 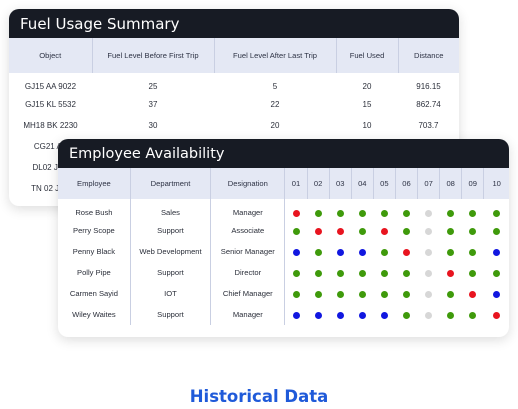 What do you see at coordinates (248, 293) in the screenshot?
I see `employee-designation-cell: Chief Manager` at bounding box center [248, 293].